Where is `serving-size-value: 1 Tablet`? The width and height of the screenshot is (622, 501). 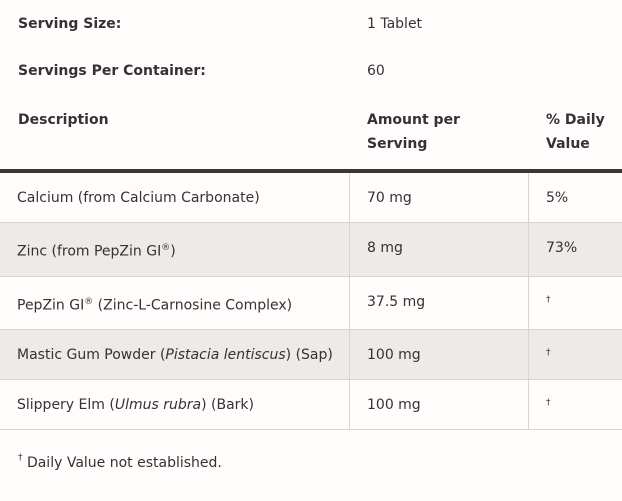 serving-size-value: 1 Tablet is located at coordinates (395, 24).